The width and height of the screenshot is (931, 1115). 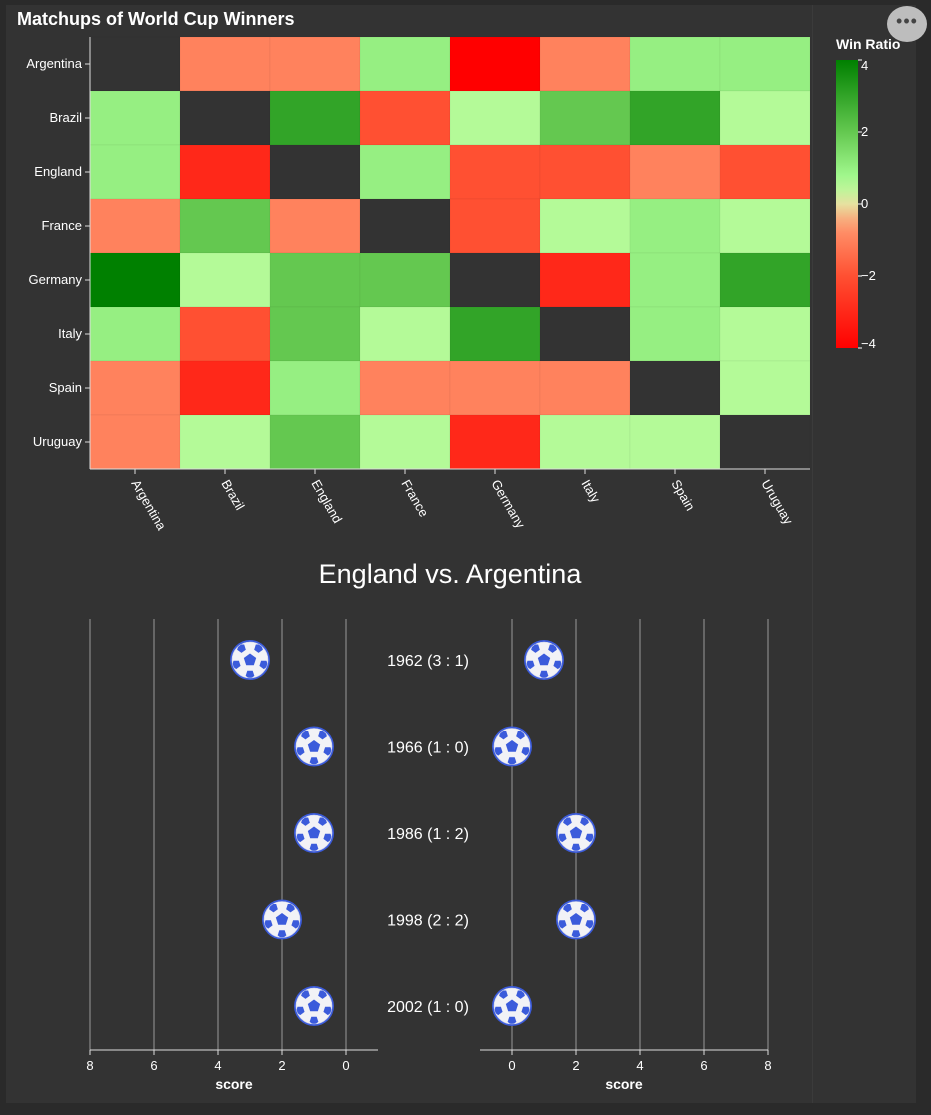 What do you see at coordinates (428, 1007) in the screenshot?
I see `match-label: 2002 (1 : 0)` at bounding box center [428, 1007].